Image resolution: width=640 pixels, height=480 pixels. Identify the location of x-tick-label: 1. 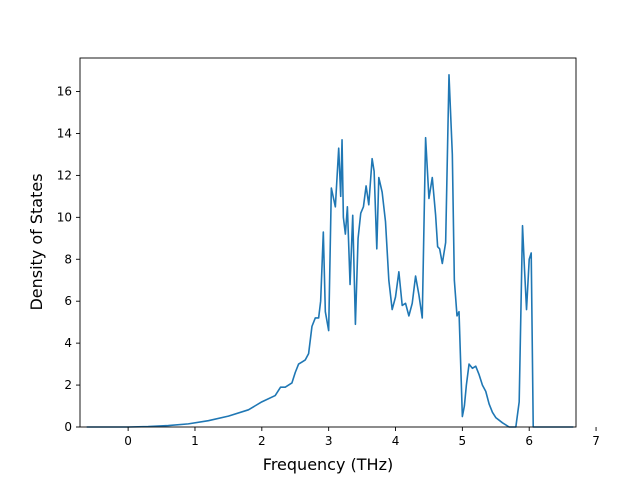
(195, 441).